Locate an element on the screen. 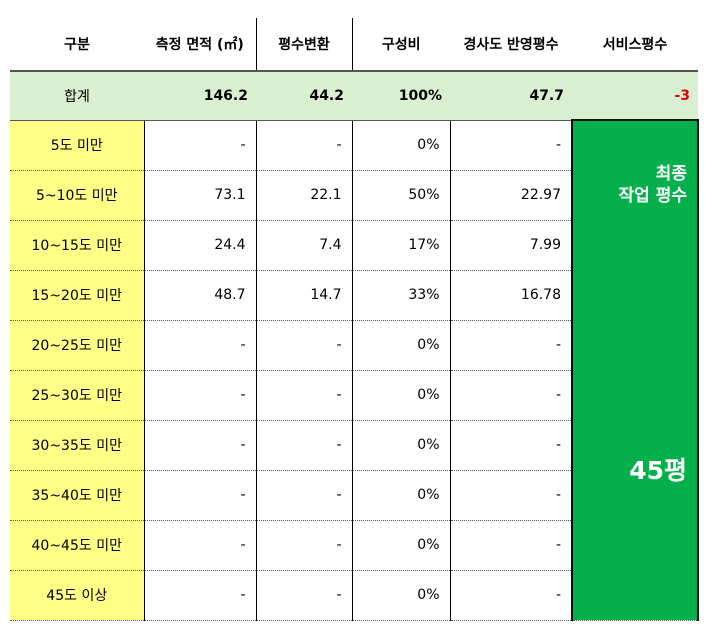 The height and width of the screenshot is (624, 720). row-area: 73.1 is located at coordinates (200, 195).